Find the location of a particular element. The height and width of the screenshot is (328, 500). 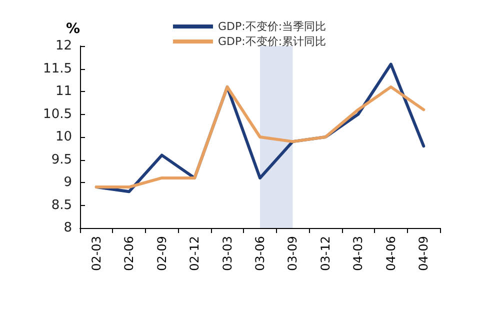

y-tick-label: 11.5 is located at coordinates (57, 68).